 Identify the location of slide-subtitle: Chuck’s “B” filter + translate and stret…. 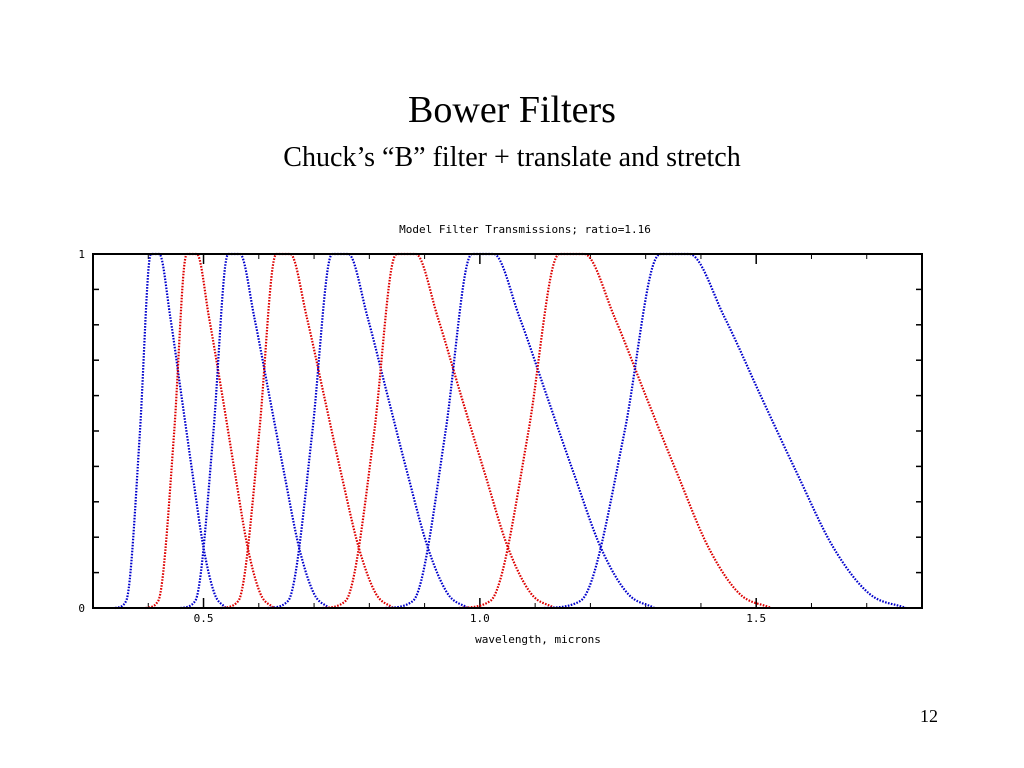
(512, 157).